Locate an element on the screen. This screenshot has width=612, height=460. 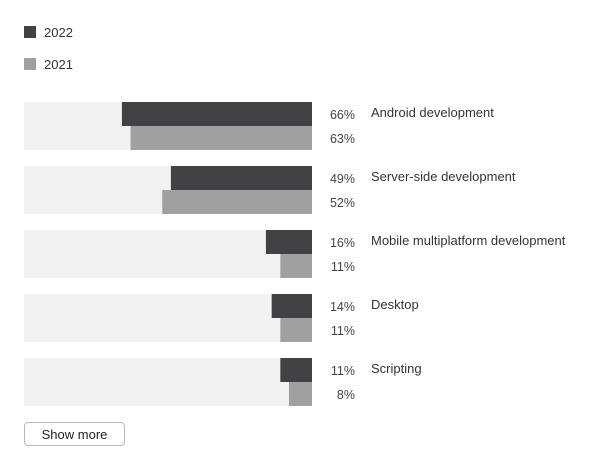
value-label-2021-mobile-multiplatform-development: 11% is located at coordinates (343, 267).